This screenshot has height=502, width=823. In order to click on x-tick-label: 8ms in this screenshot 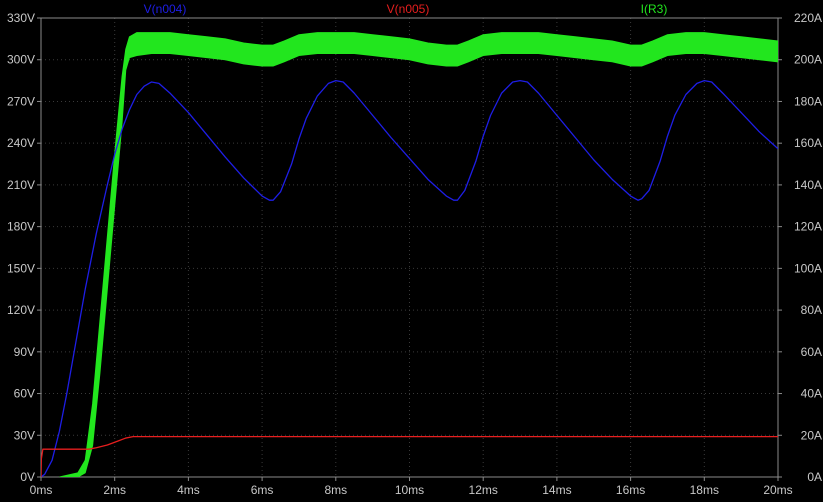, I will do `click(335, 490)`.